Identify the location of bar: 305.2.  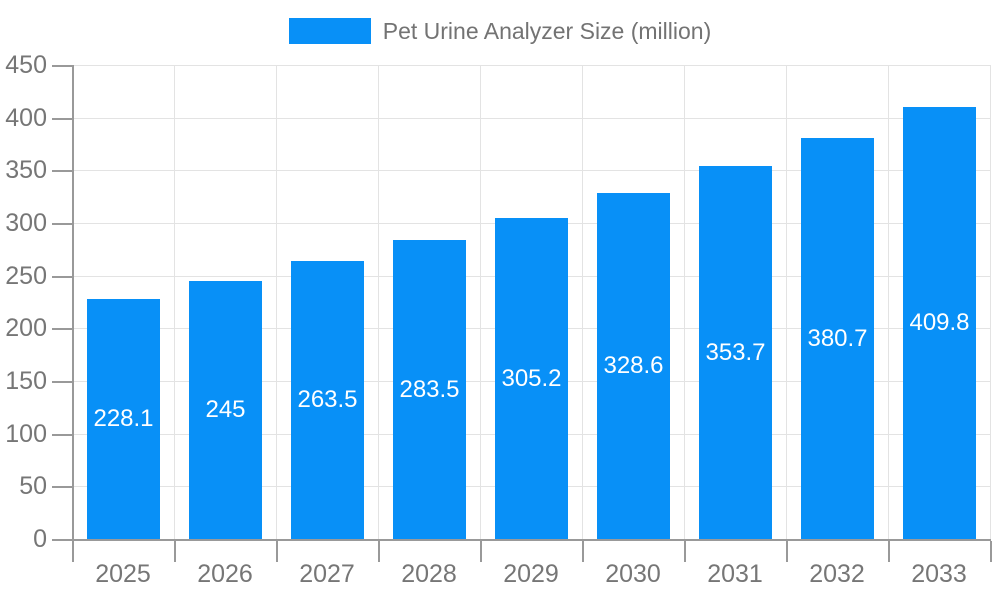
(531, 378).